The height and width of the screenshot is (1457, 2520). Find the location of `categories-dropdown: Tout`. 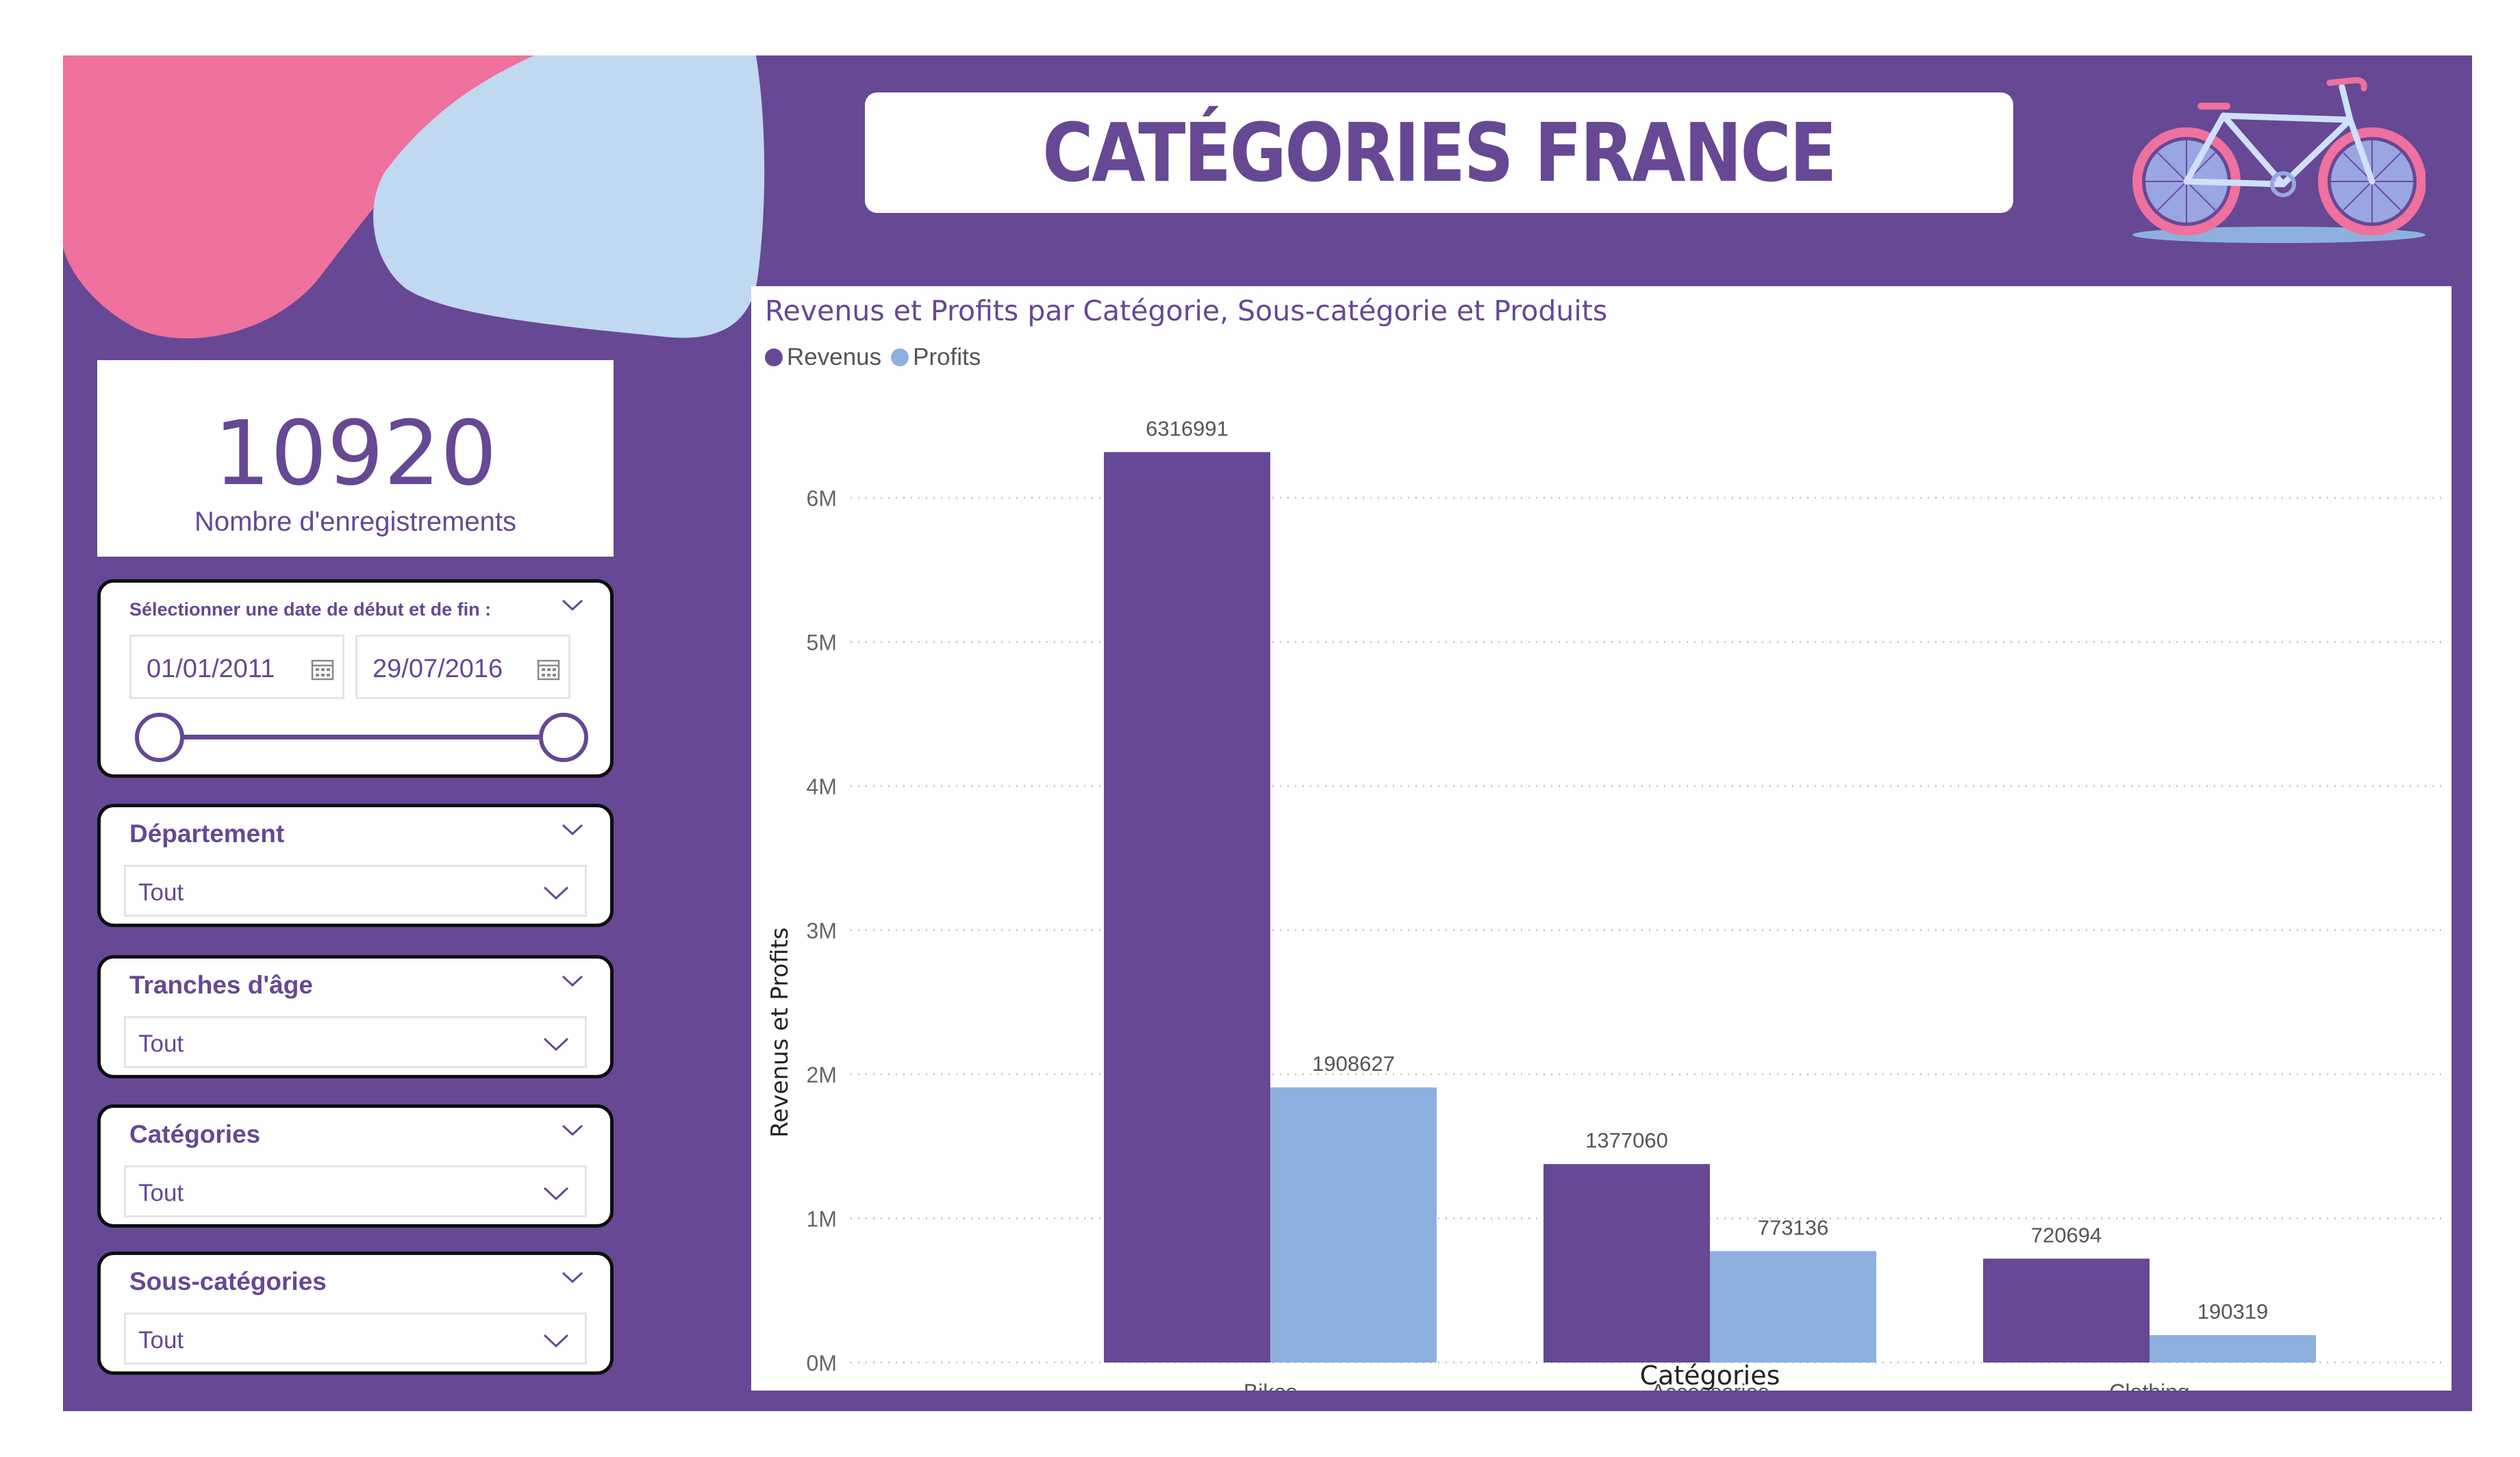

categories-dropdown: Tout is located at coordinates (355, 1191).